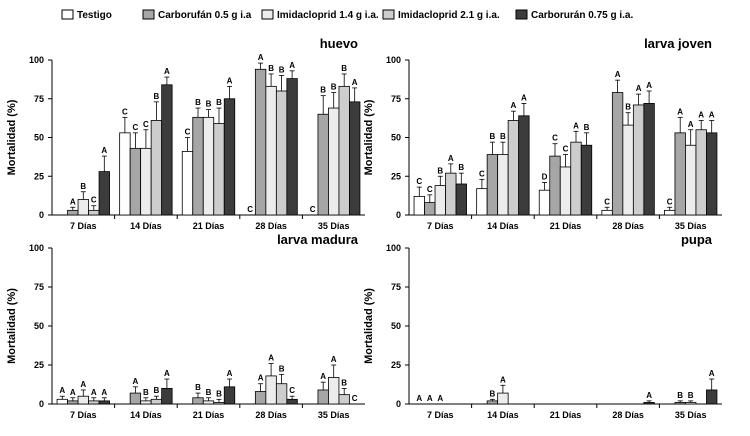  Describe the element at coordinates (396, 326) in the screenshot. I see `y-tick-label: 50` at that location.